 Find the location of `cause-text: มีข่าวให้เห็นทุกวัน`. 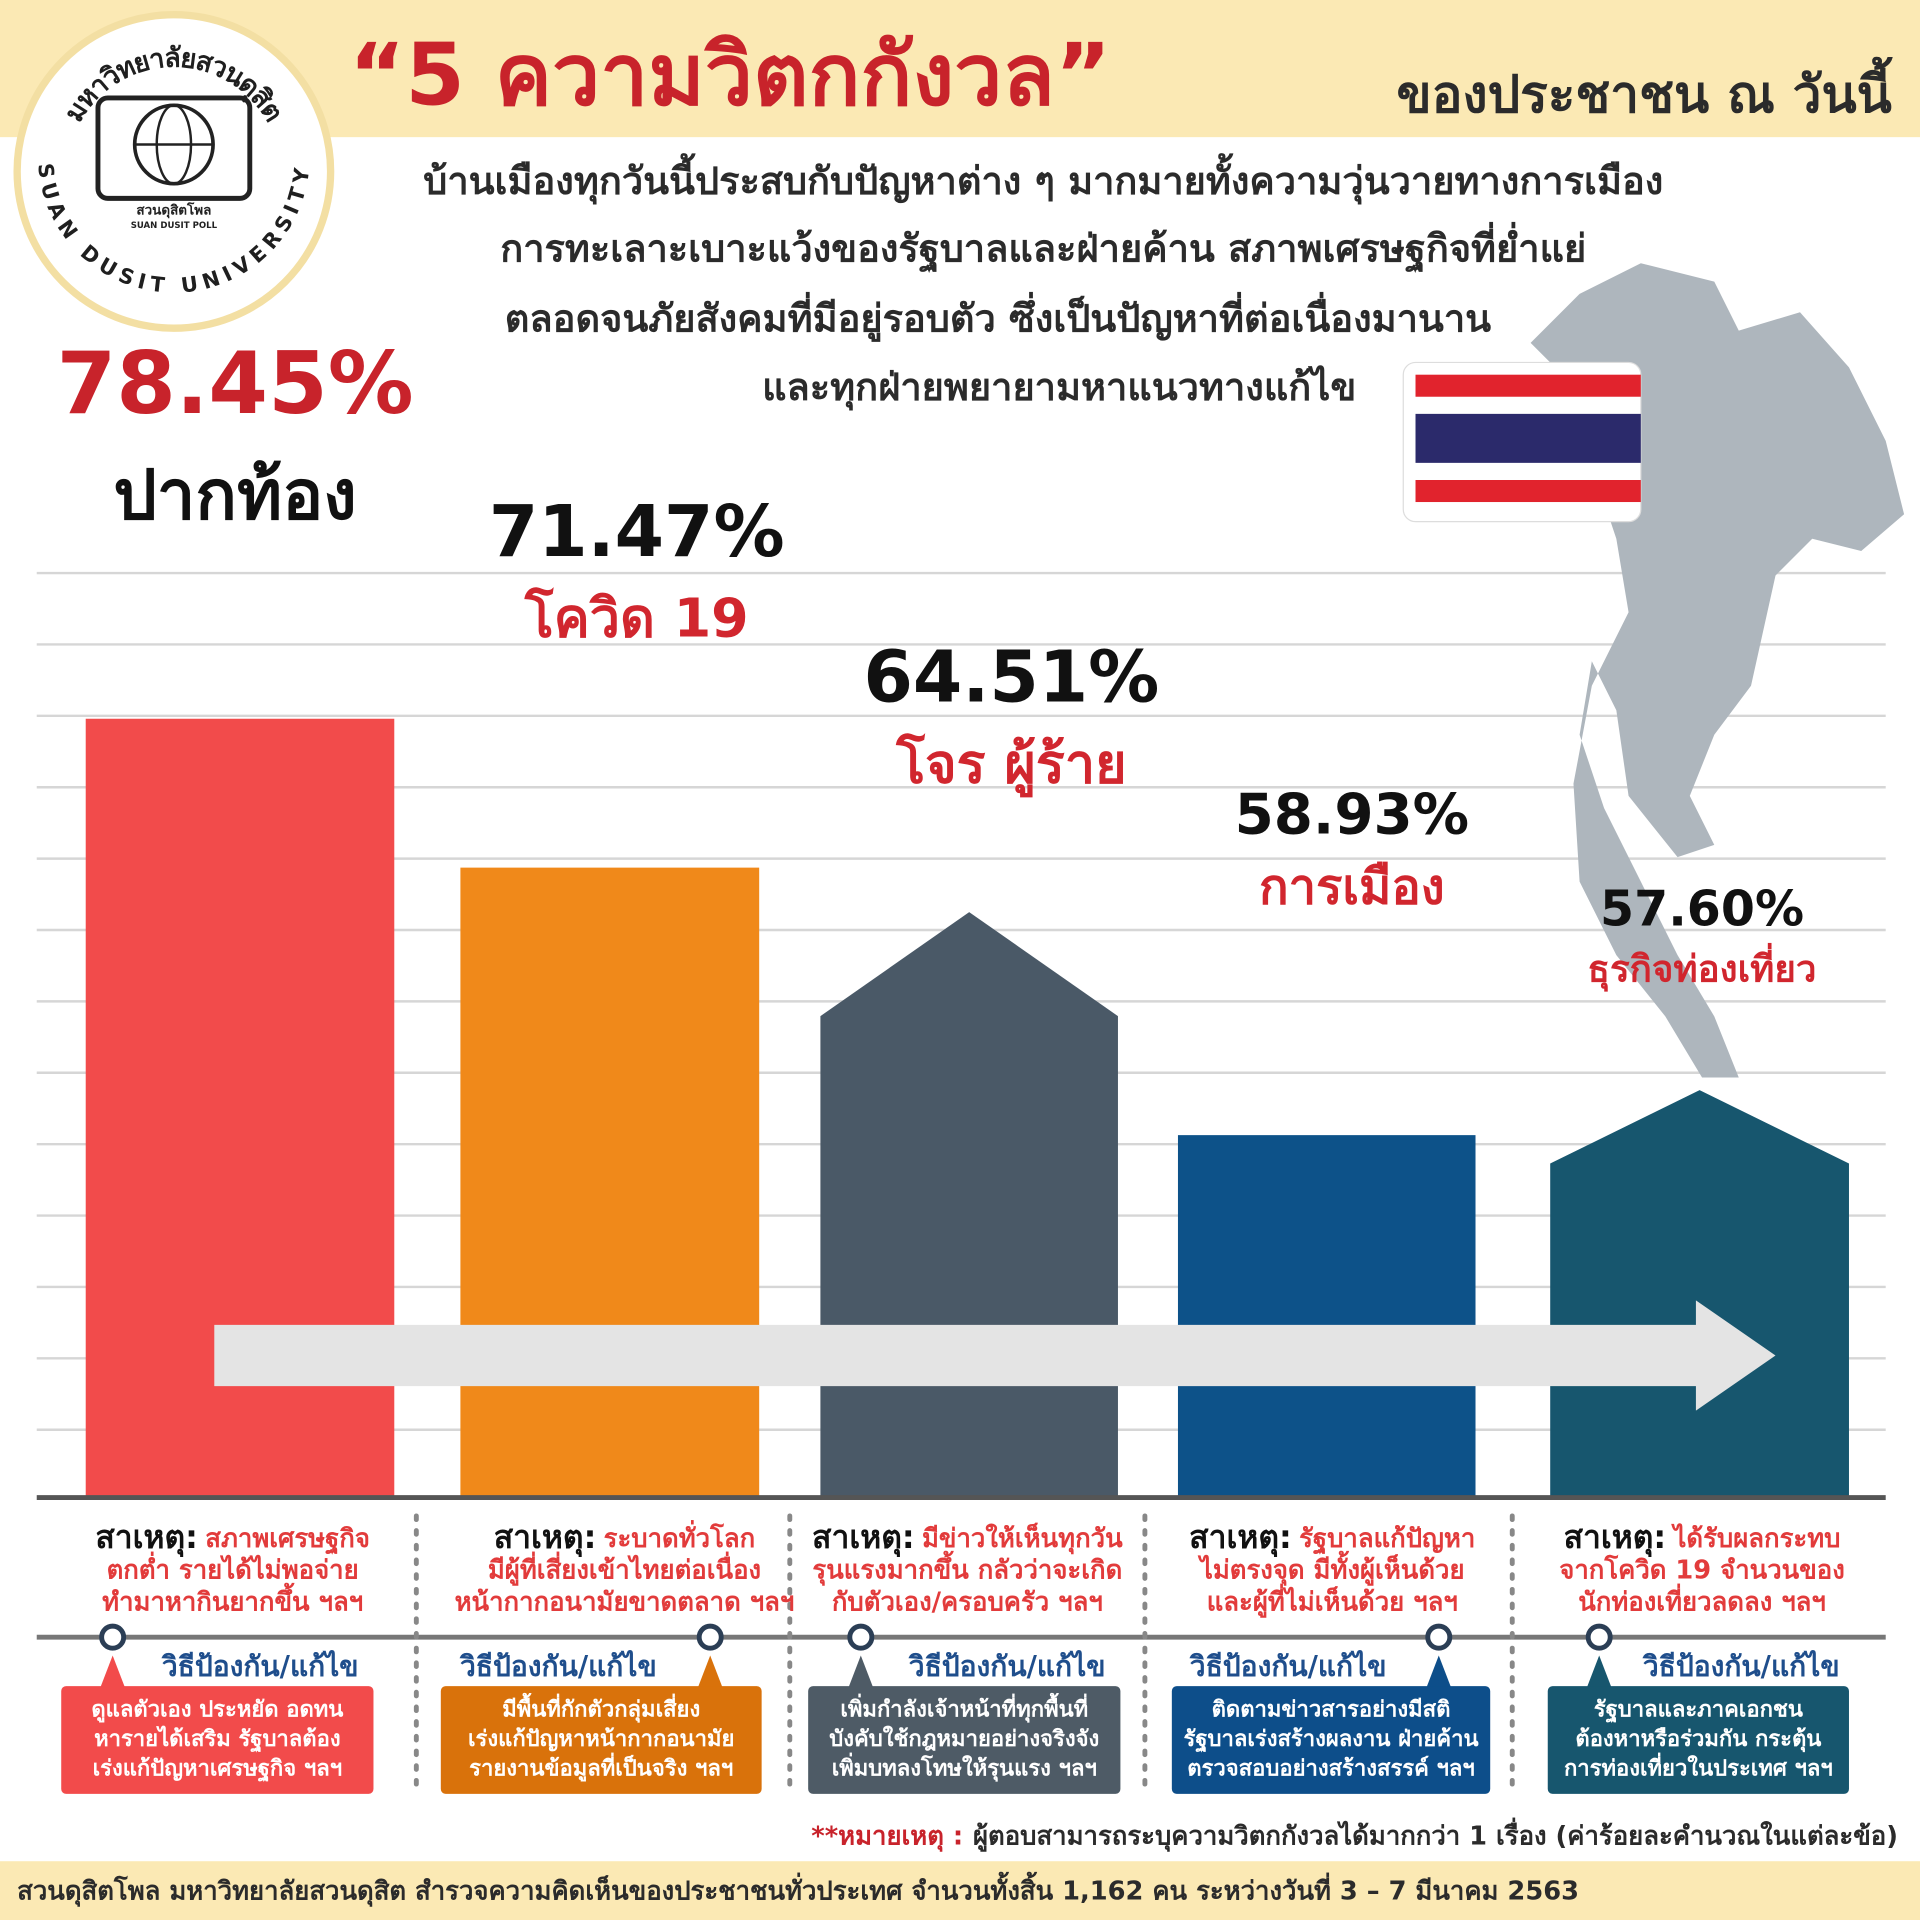

cause-text: มีข่าวให้เห็นทุกวัน is located at coordinates (1022, 1538).